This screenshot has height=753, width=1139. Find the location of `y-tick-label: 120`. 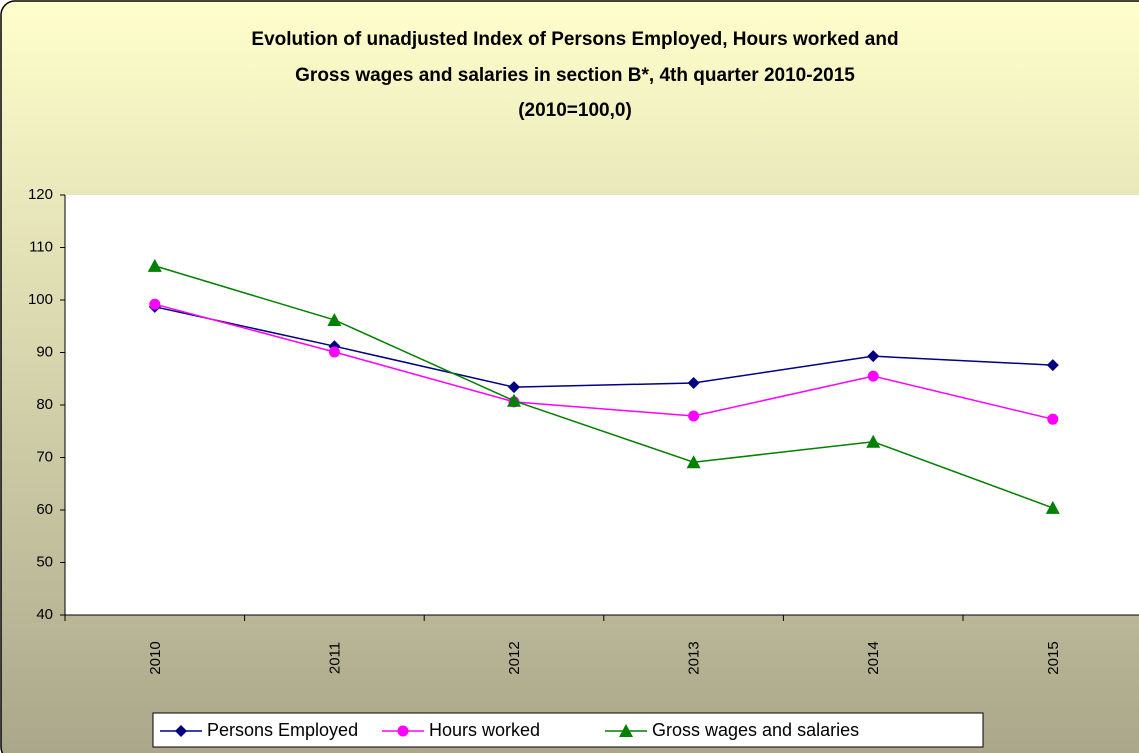

y-tick-label: 120 is located at coordinates (40, 194).